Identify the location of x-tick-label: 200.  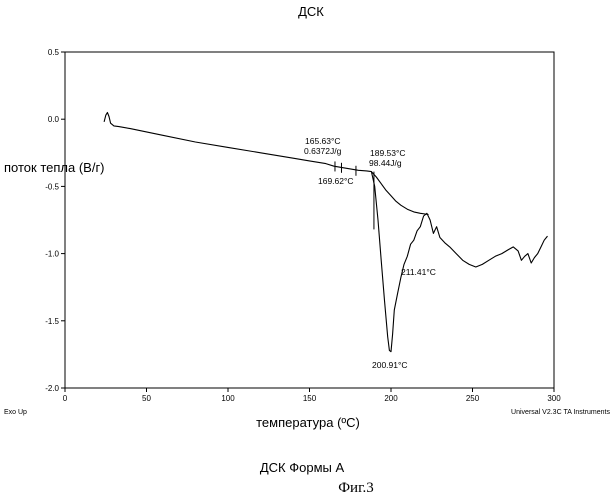
(391, 398).